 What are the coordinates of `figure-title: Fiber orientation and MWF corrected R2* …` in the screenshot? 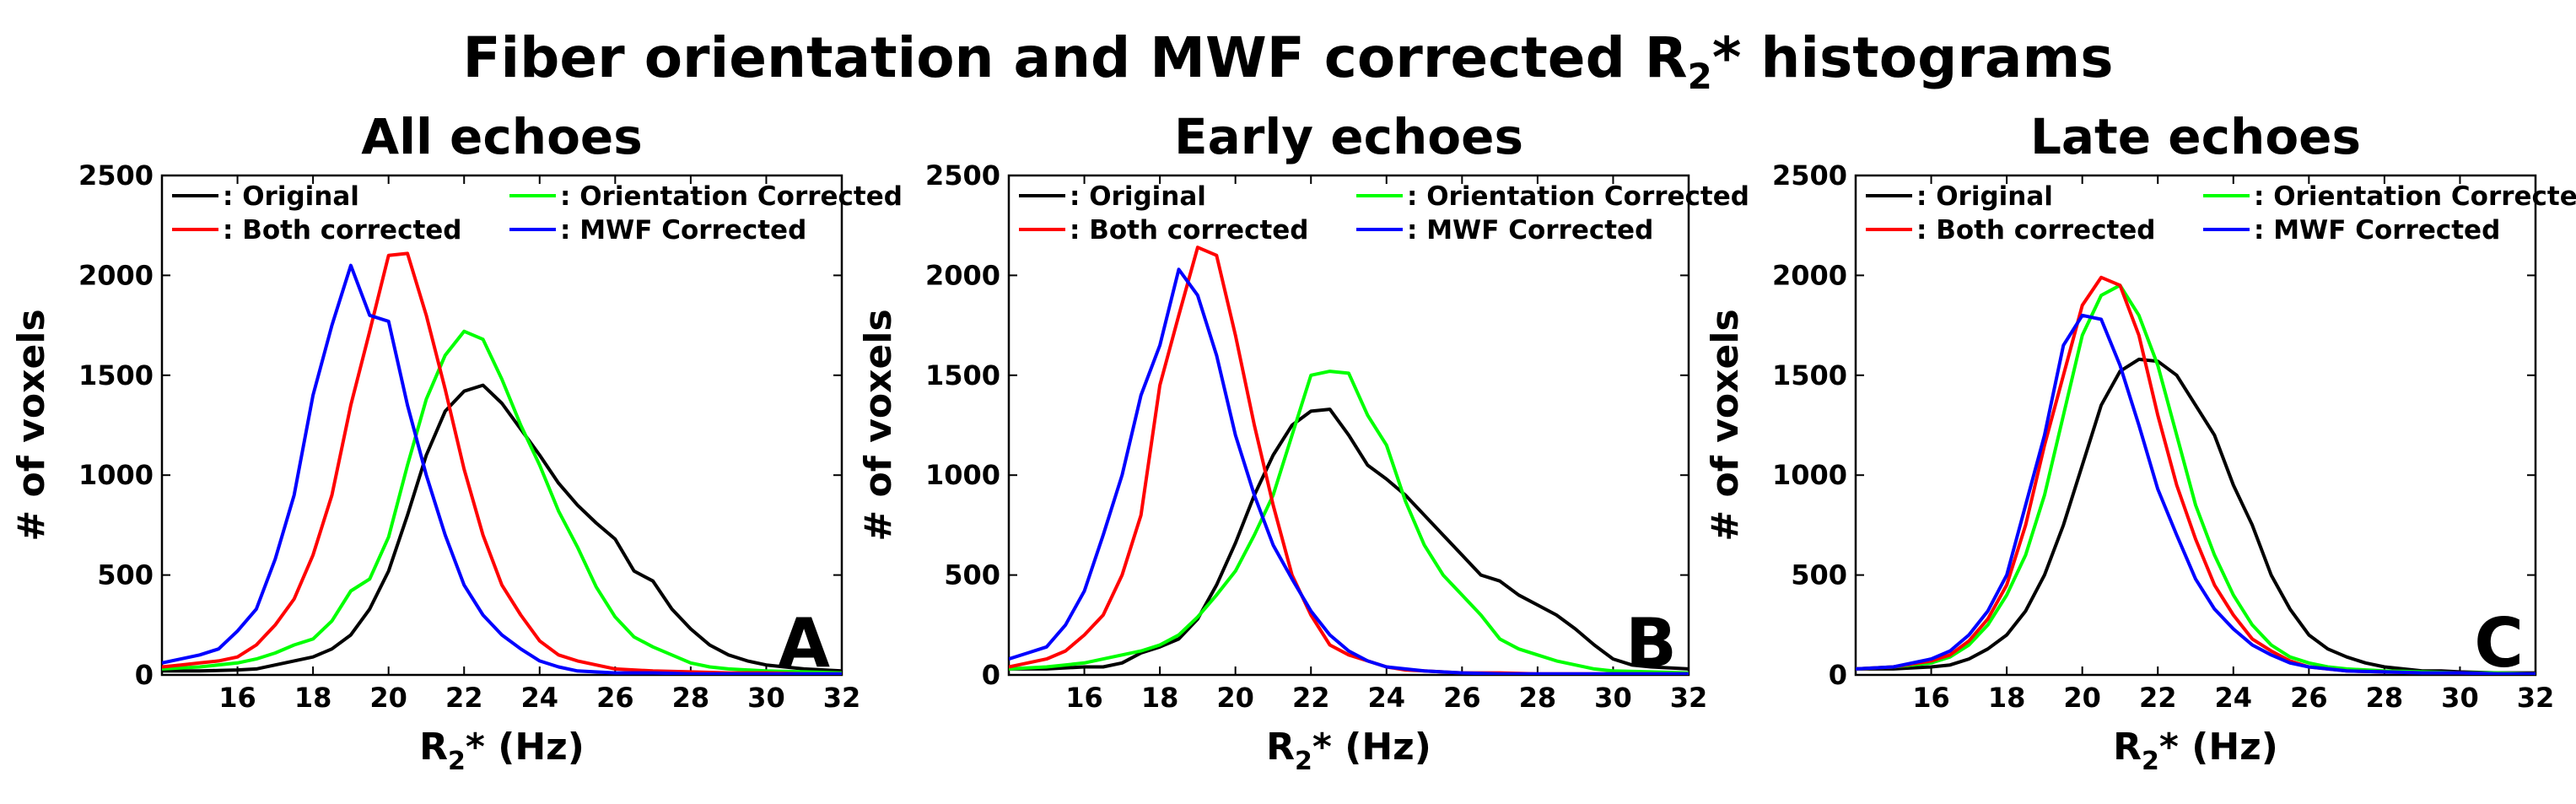 It's located at (1288, 61).